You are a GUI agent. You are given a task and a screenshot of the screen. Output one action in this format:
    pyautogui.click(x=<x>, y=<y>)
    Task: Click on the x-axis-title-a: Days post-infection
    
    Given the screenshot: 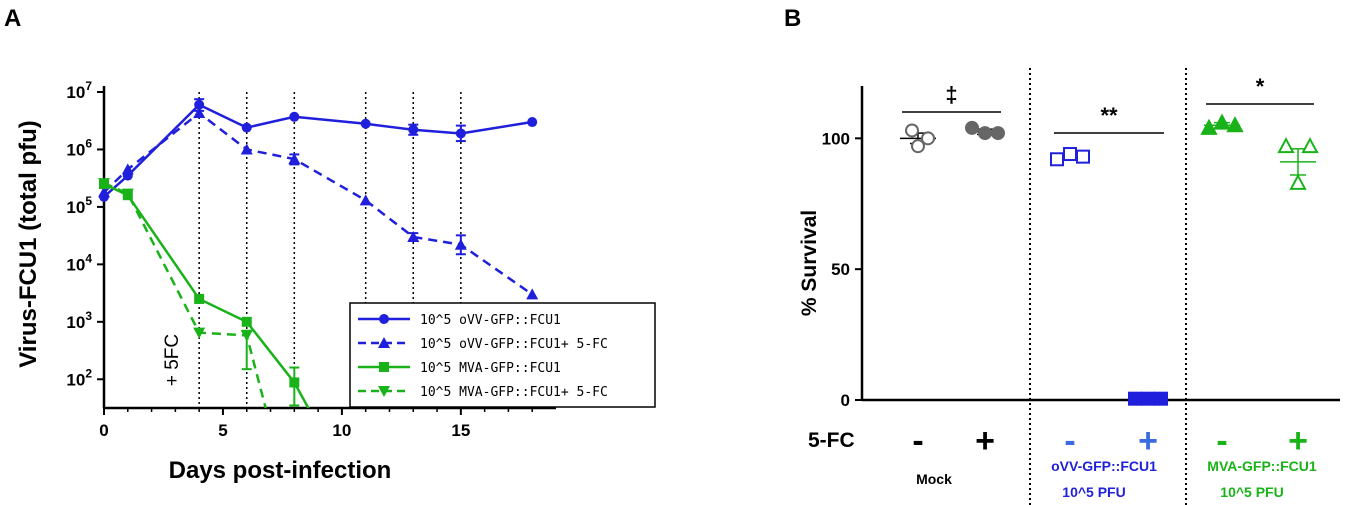 What is the action you would take?
    pyautogui.click(x=280, y=470)
    